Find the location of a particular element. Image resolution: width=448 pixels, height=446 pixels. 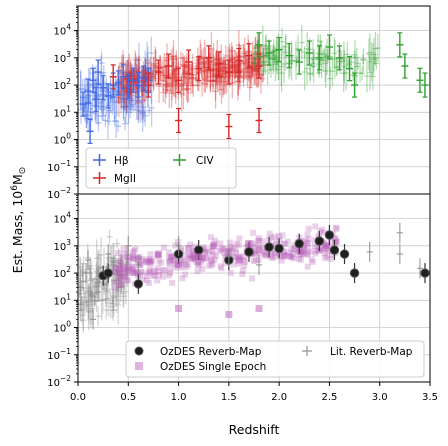

x-tick-label: 3.5 is located at coordinates (430, 397).